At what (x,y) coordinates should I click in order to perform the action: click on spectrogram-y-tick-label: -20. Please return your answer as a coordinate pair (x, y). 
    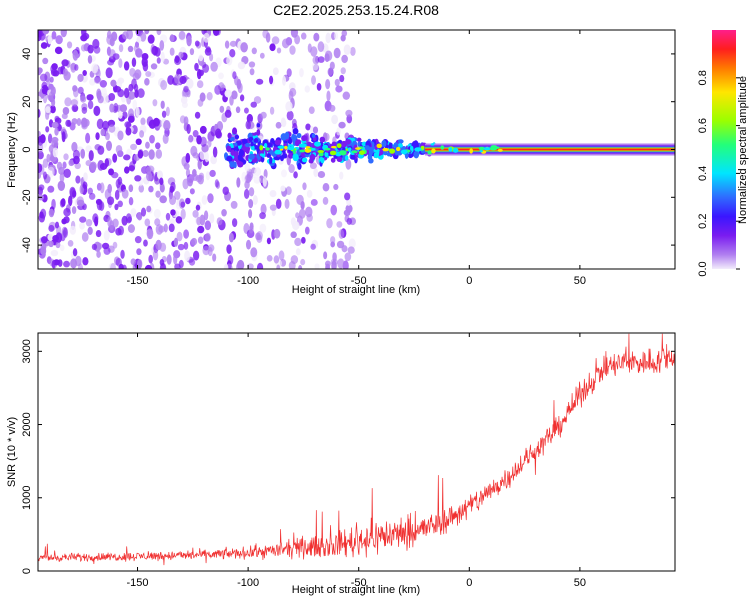
    Looking at the image, I should click on (27, 197).